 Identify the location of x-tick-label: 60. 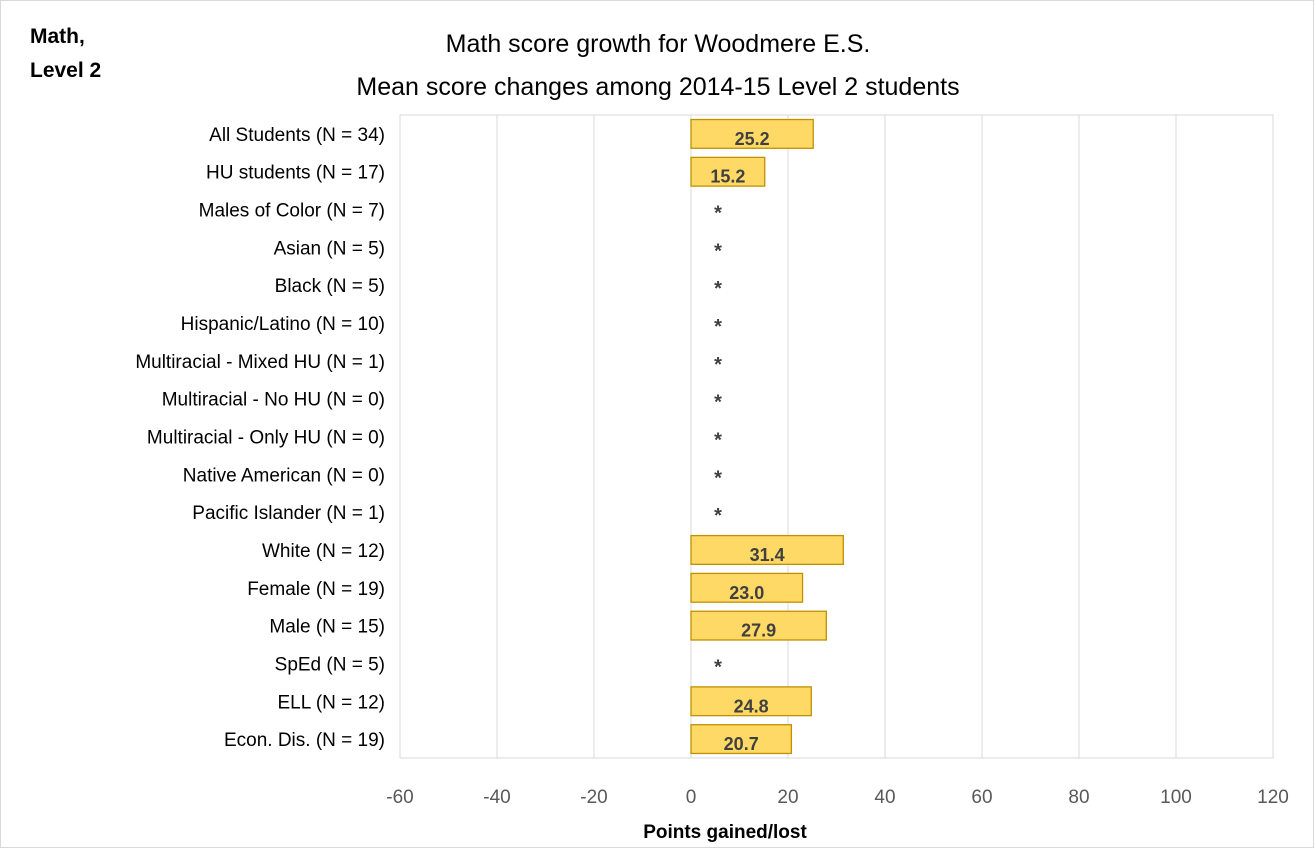
(981, 797).